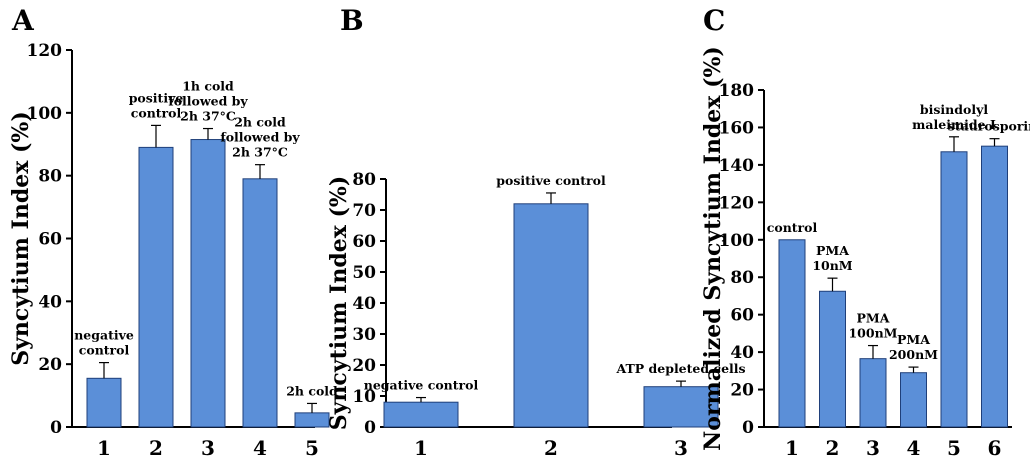 This screenshot has height=460, width=1030. What do you see at coordinates (23, 20) in the screenshot?
I see `panel-label: A` at bounding box center [23, 20].